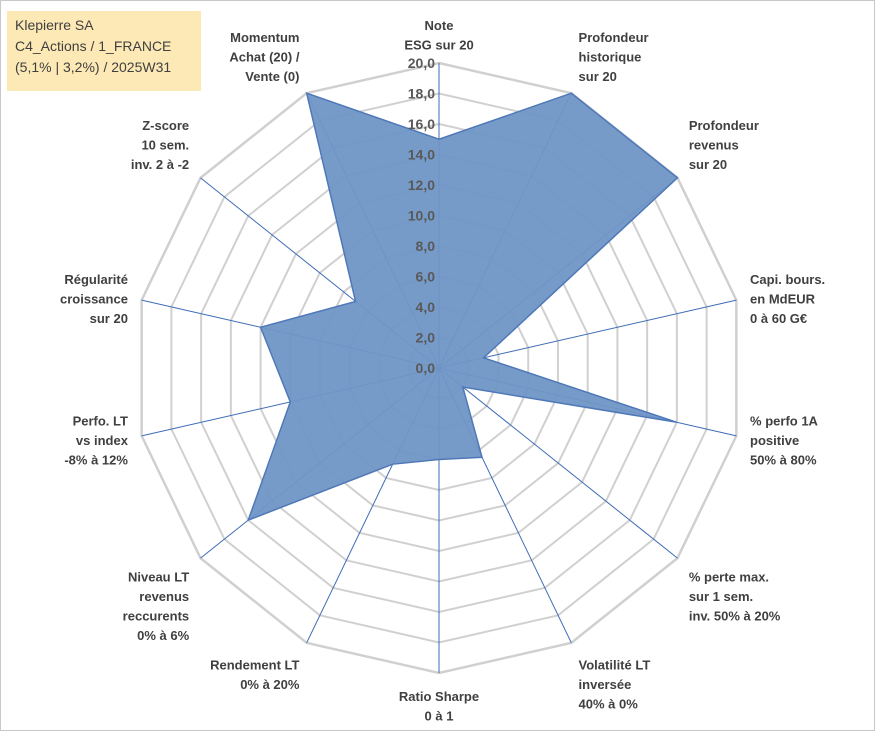  I want to click on category-label-line: inv. 50% à 20%, so click(735, 616).